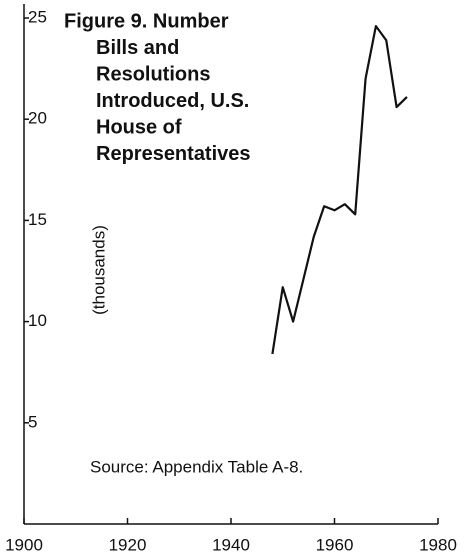 The height and width of the screenshot is (556, 468). I want to click on y-tick-label: 20, so click(37, 118).